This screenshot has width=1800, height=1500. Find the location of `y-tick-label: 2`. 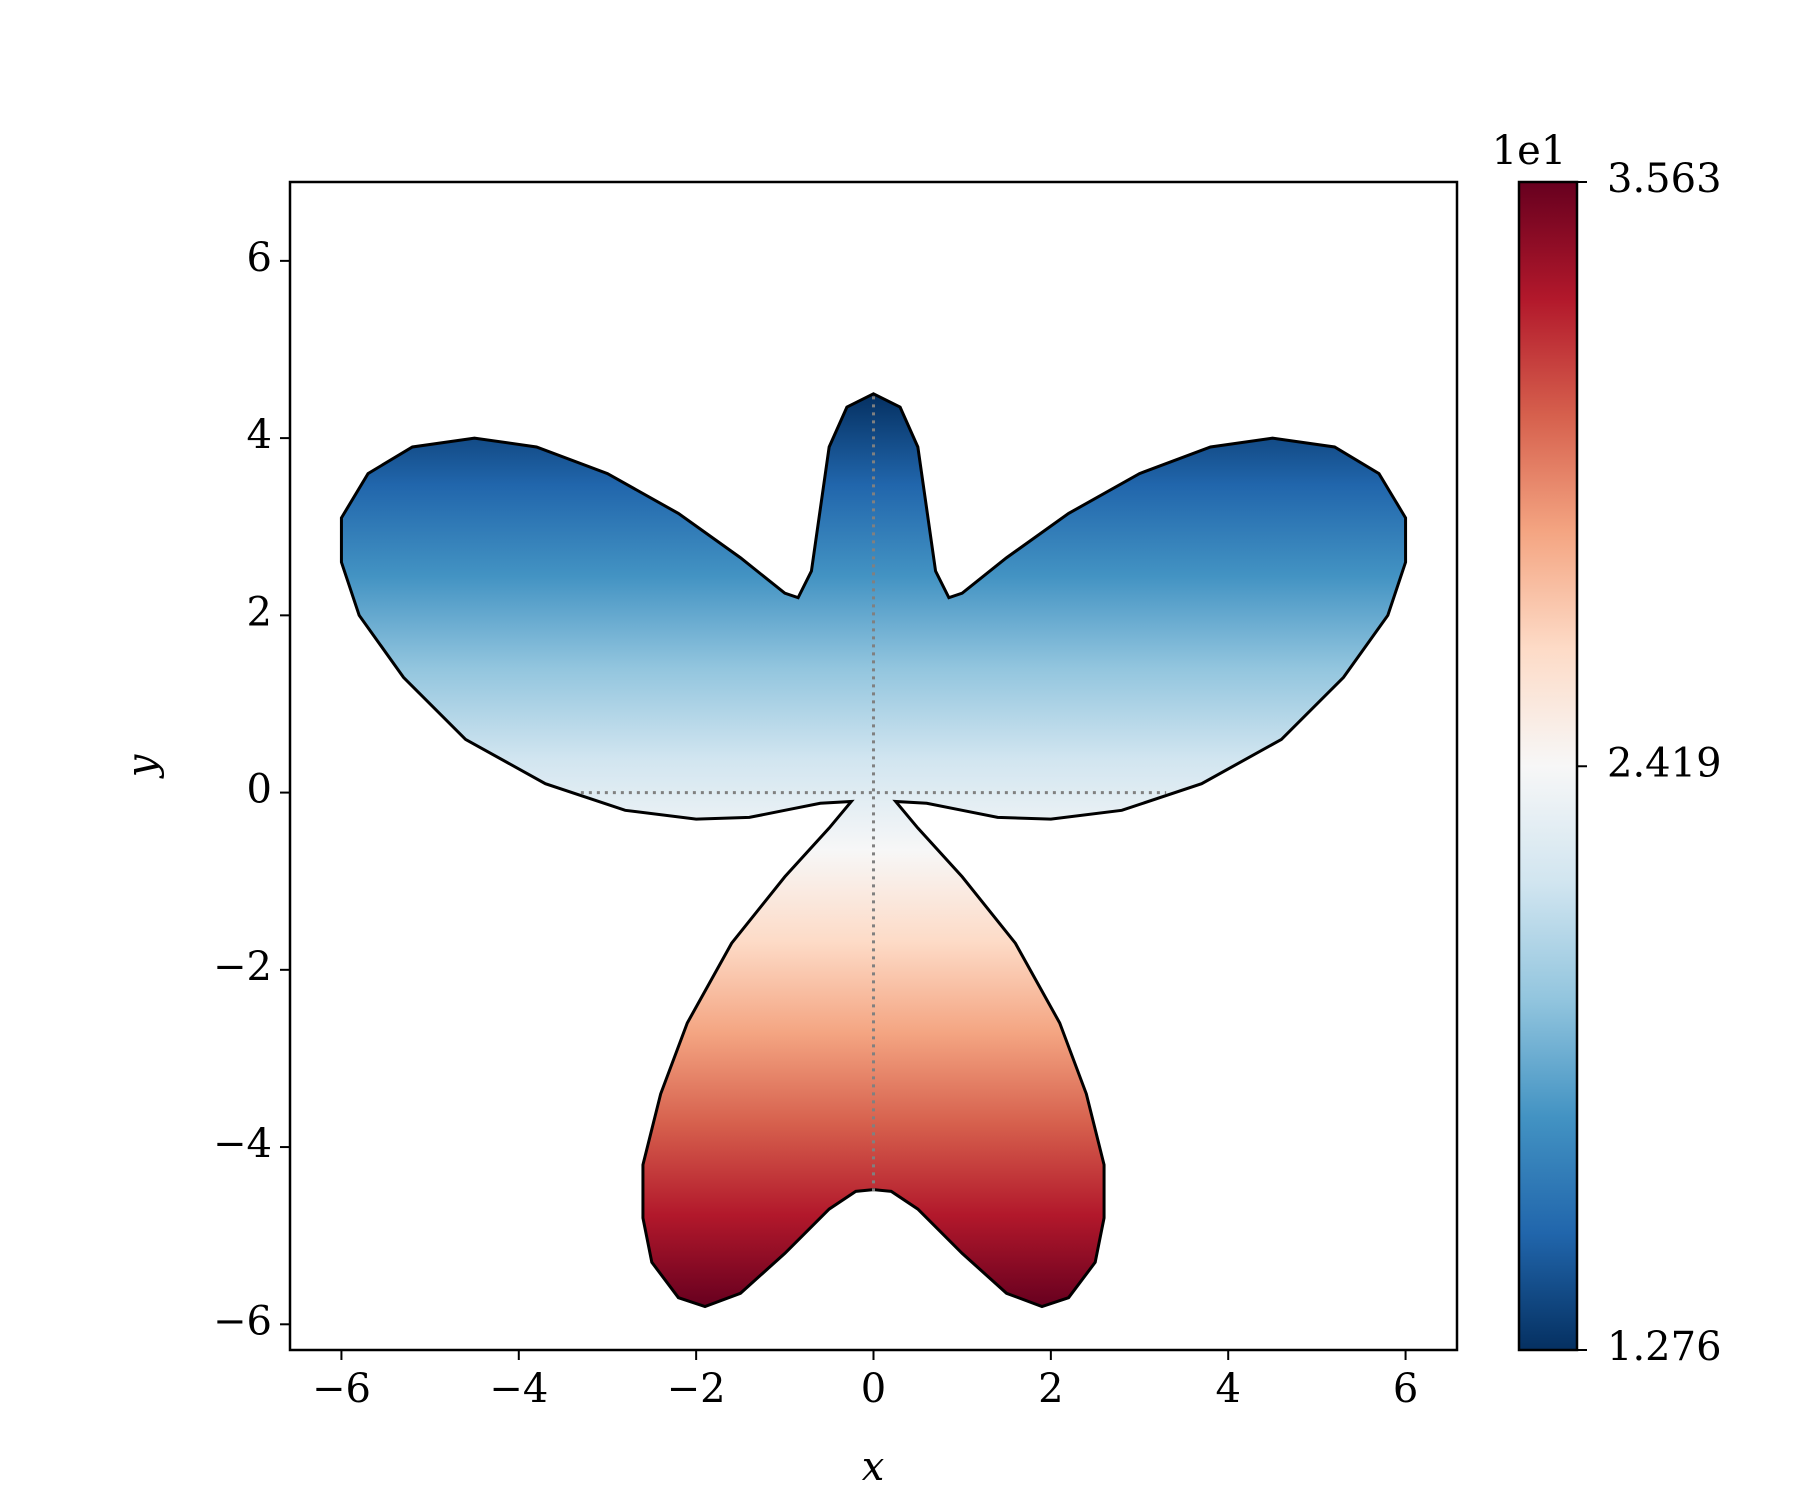

y-tick-label: 2 is located at coordinates (259, 612).